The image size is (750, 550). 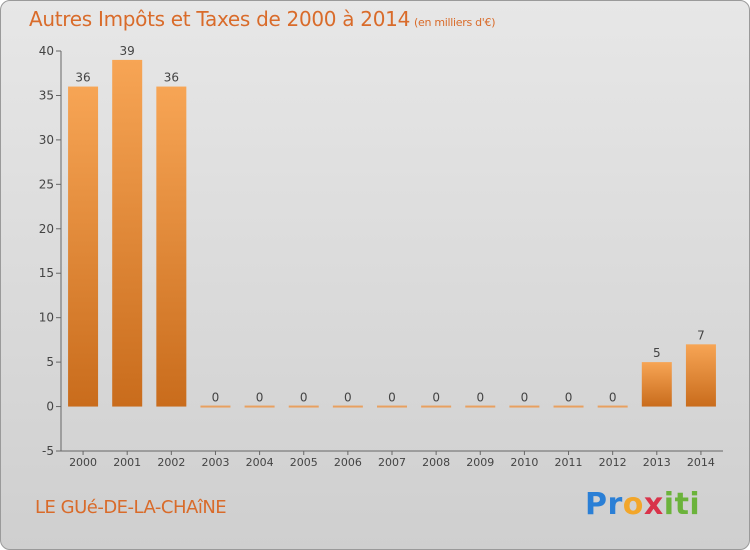 What do you see at coordinates (131, 507) in the screenshot?
I see `commune-name: LE GUé-DE-LA-CHAîNE` at bounding box center [131, 507].